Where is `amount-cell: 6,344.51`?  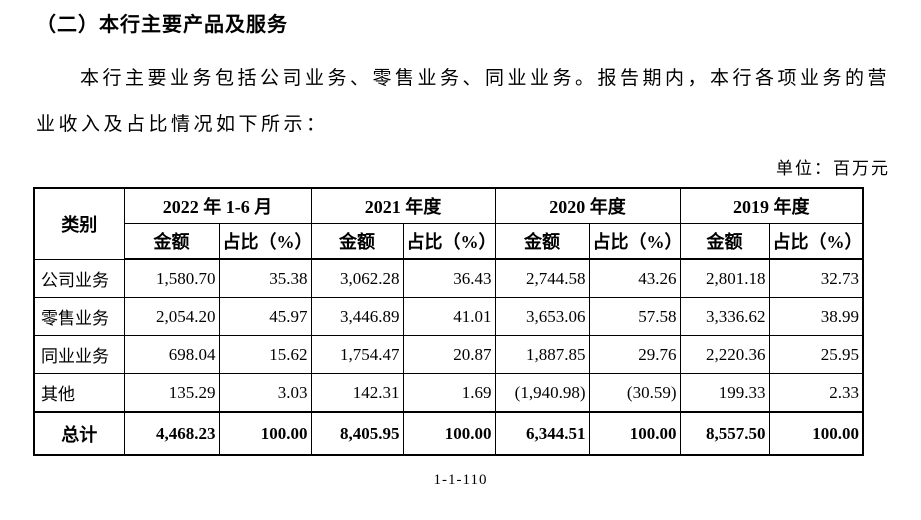
amount-cell: 6,344.51 is located at coordinates (542, 433).